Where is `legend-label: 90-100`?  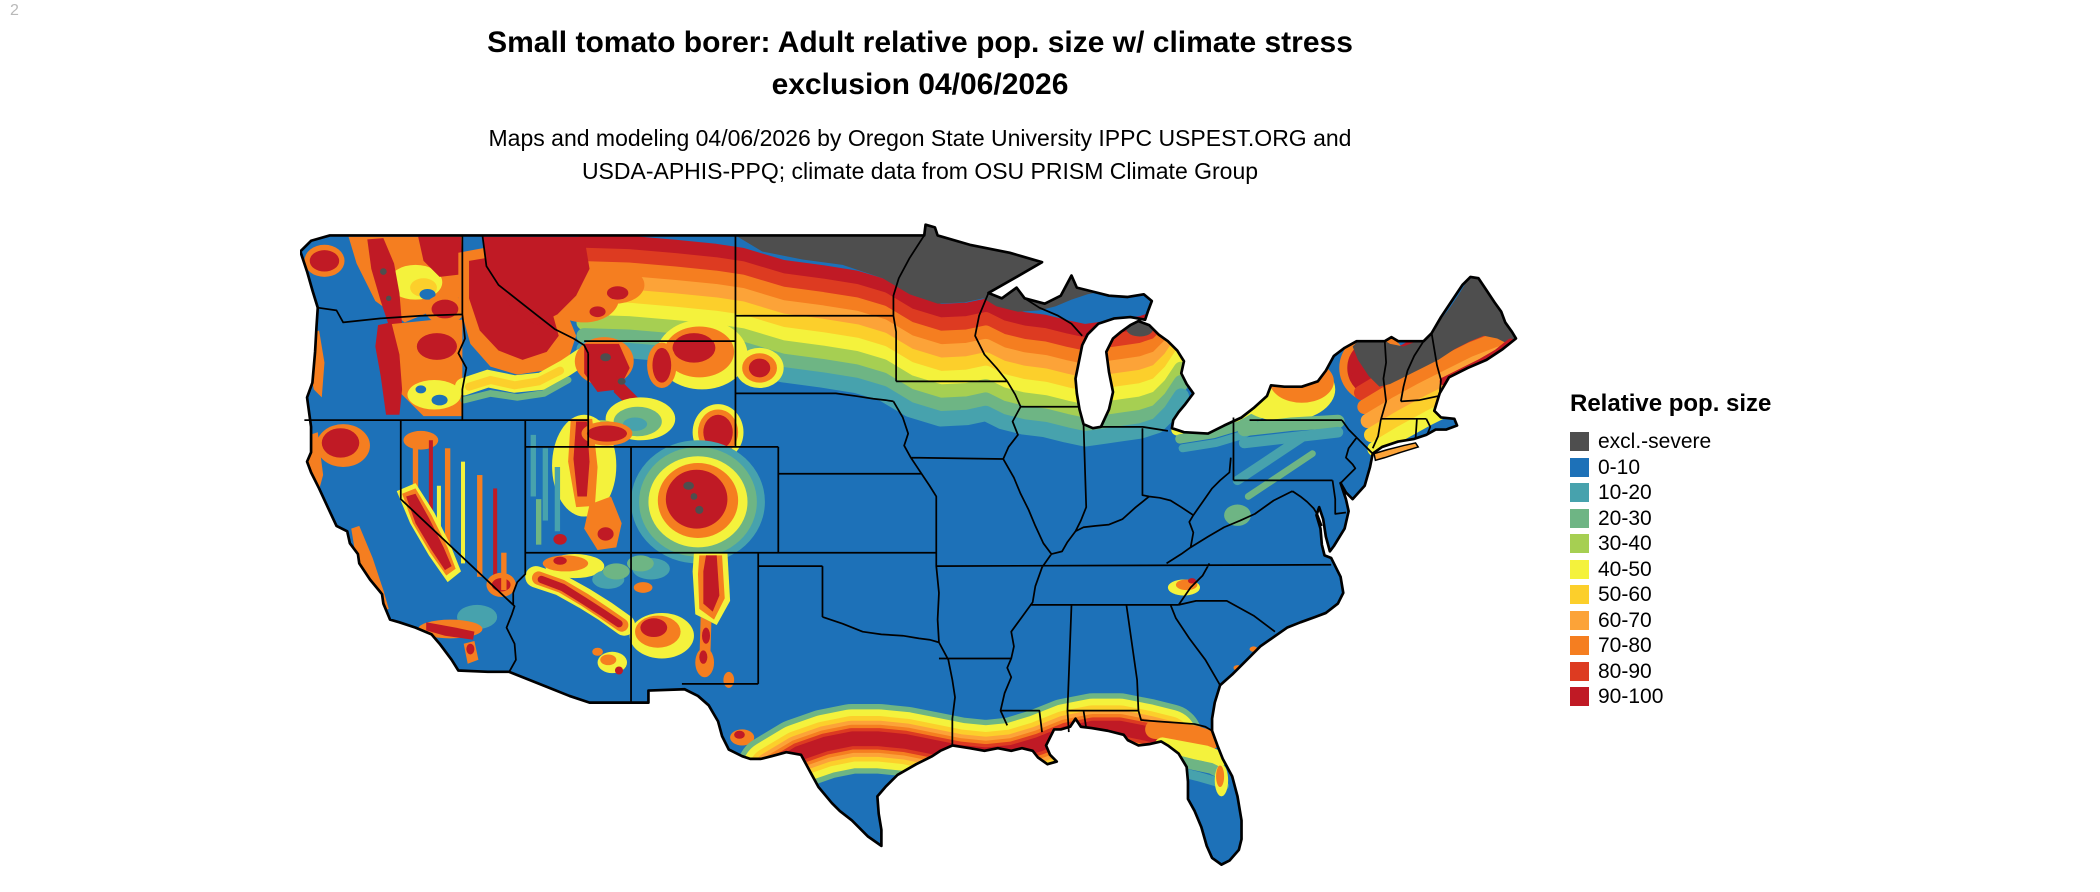
legend-label: 90-100 is located at coordinates (1631, 696).